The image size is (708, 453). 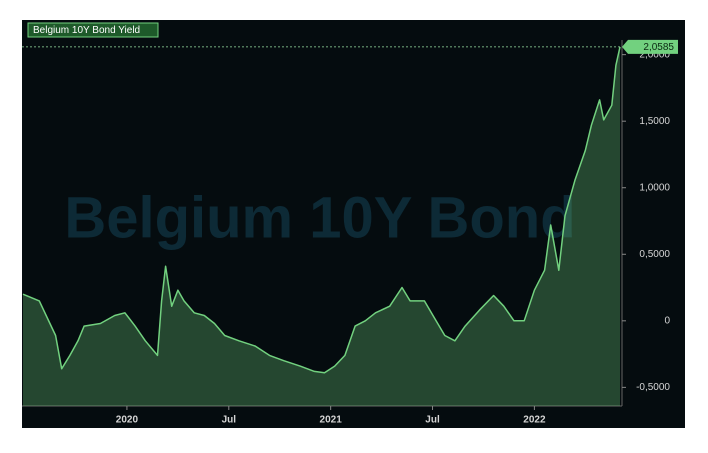 What do you see at coordinates (654, 54) in the screenshot?
I see `y-tick-label: 2,0000` at bounding box center [654, 54].